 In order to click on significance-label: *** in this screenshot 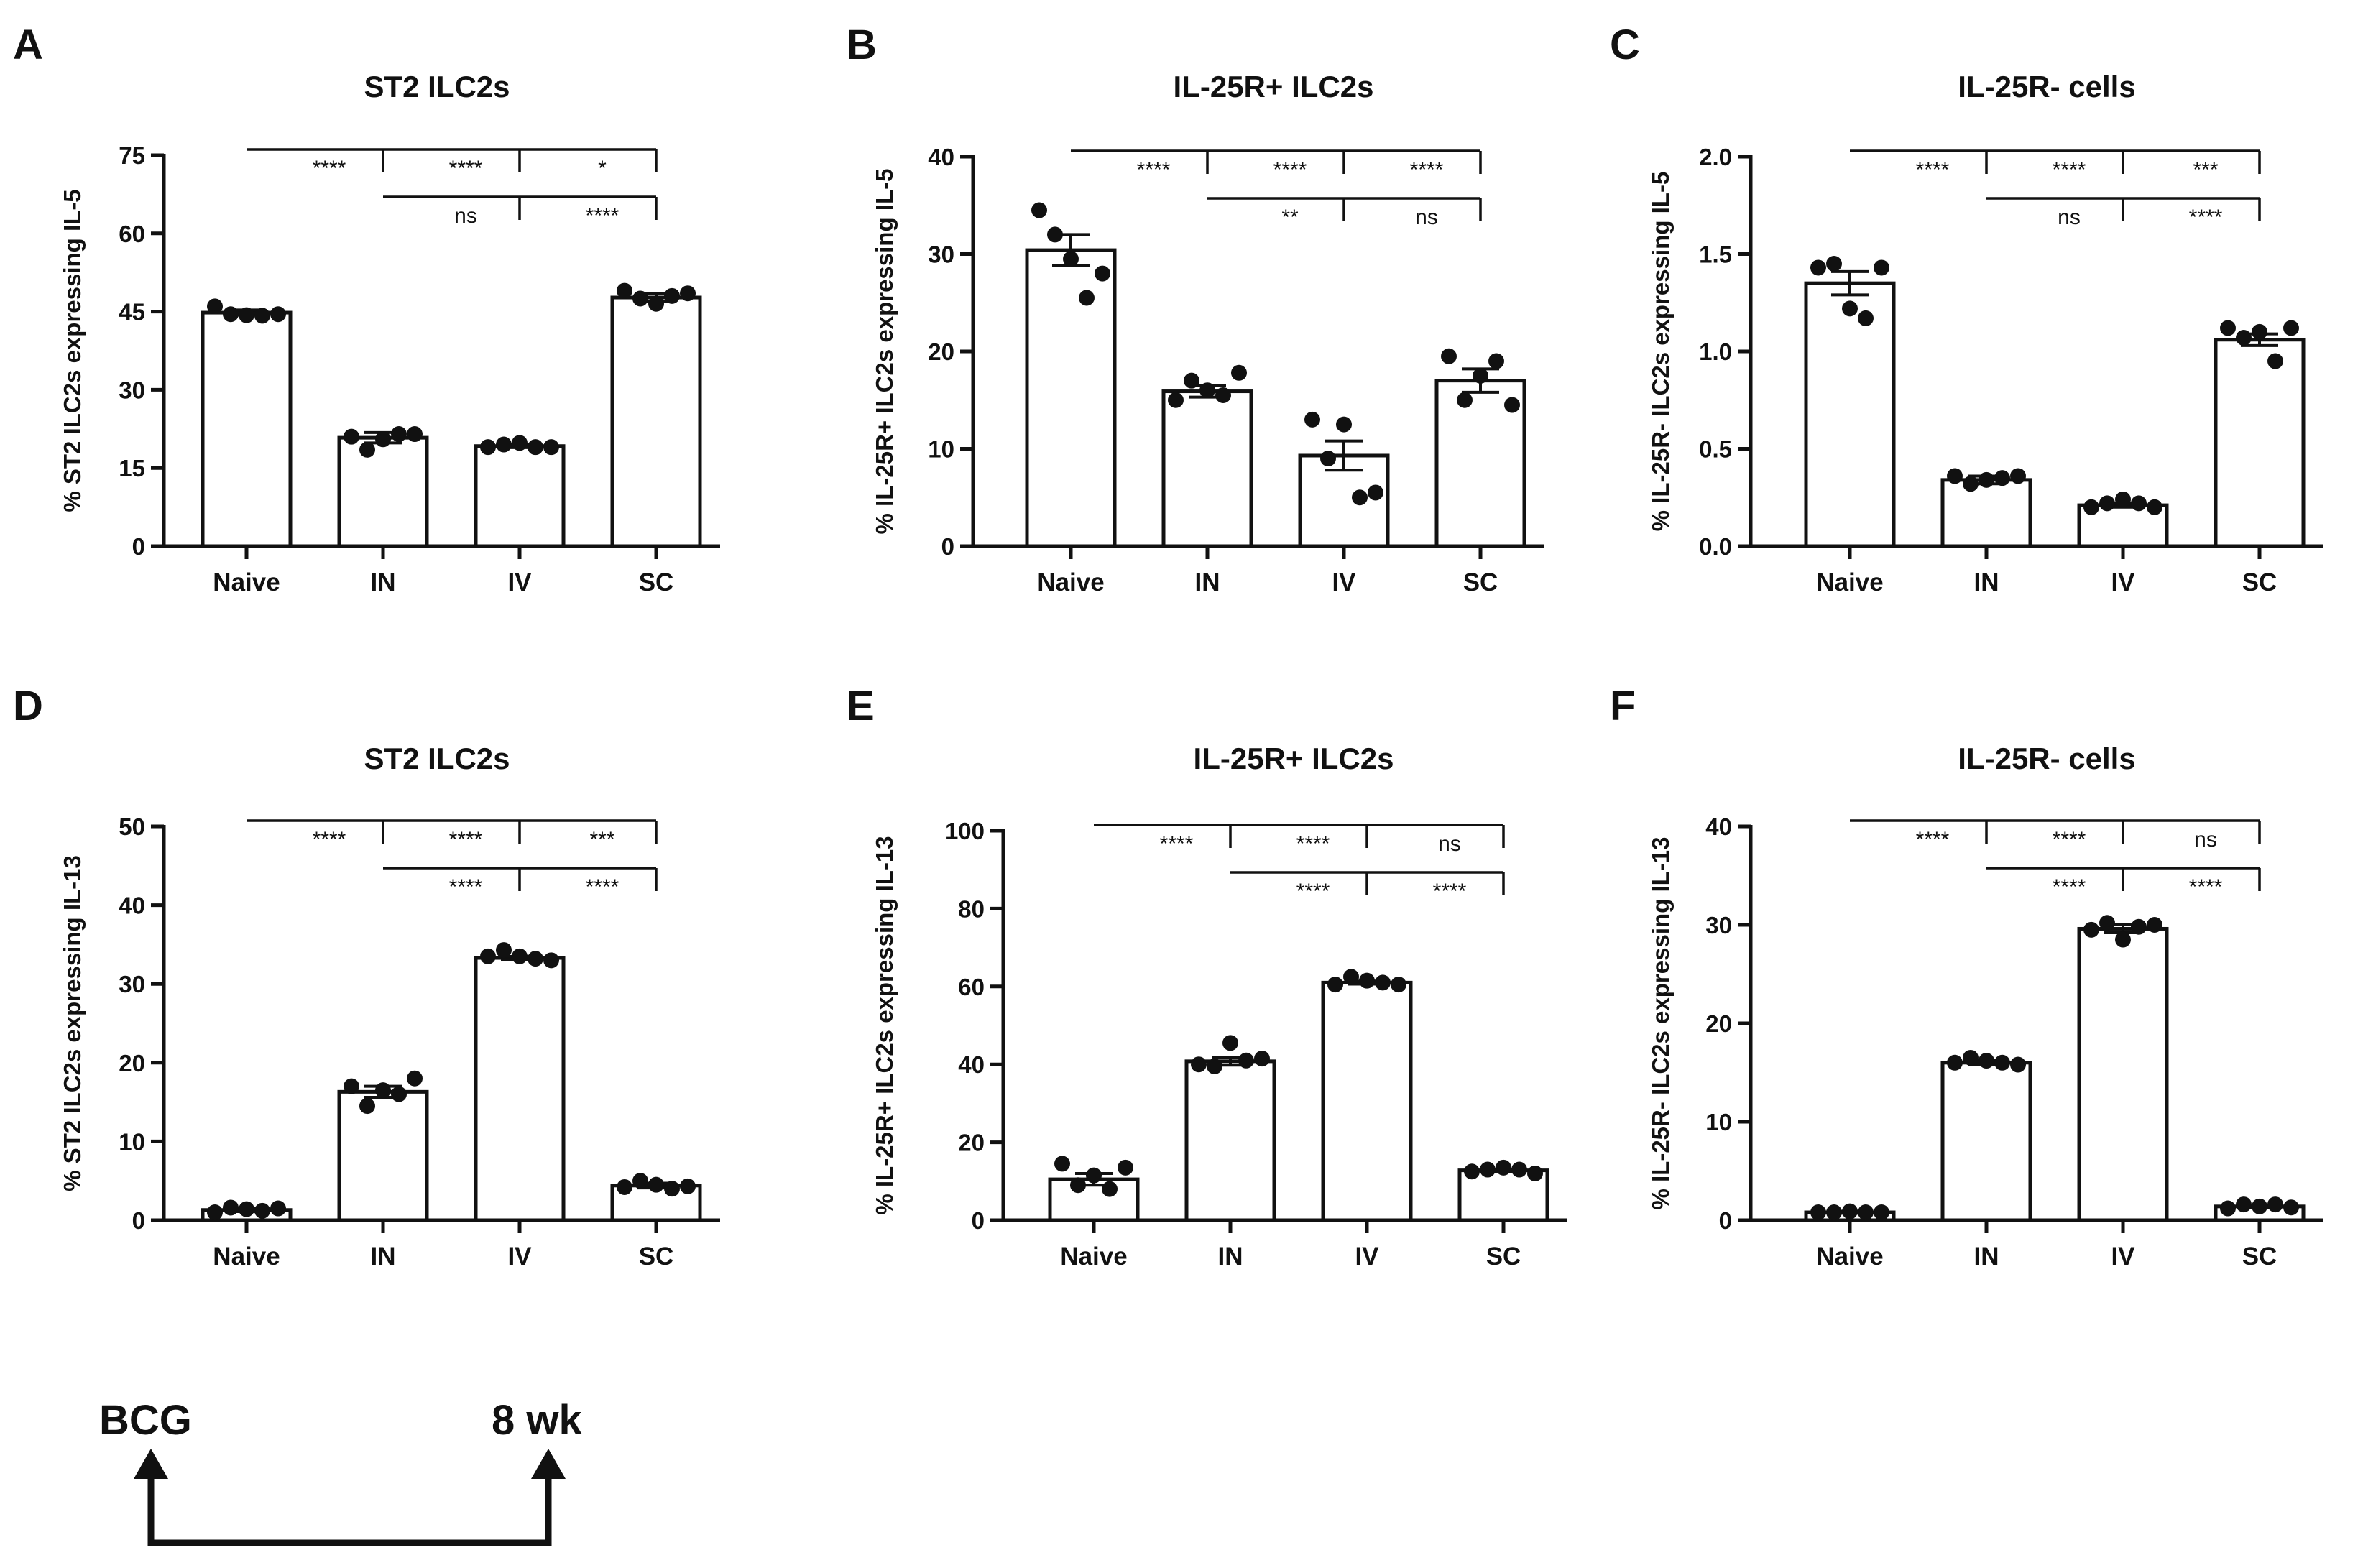, I will do `click(2205, 170)`.